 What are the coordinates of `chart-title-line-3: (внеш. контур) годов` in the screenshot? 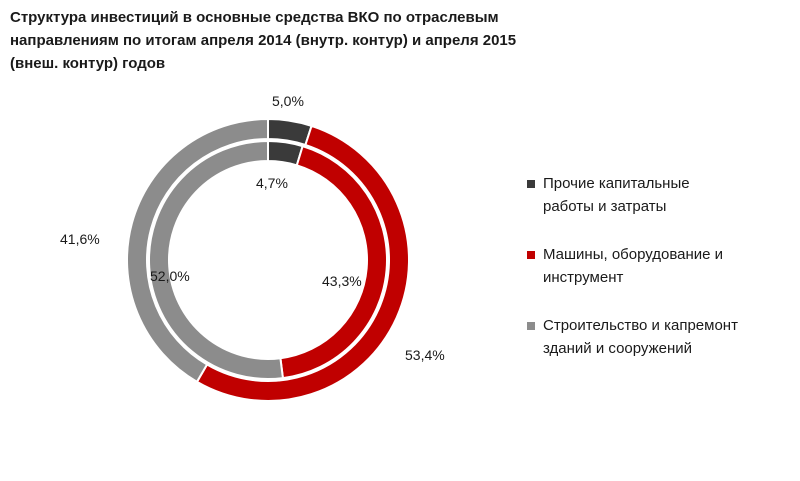 It's located at (88, 63).